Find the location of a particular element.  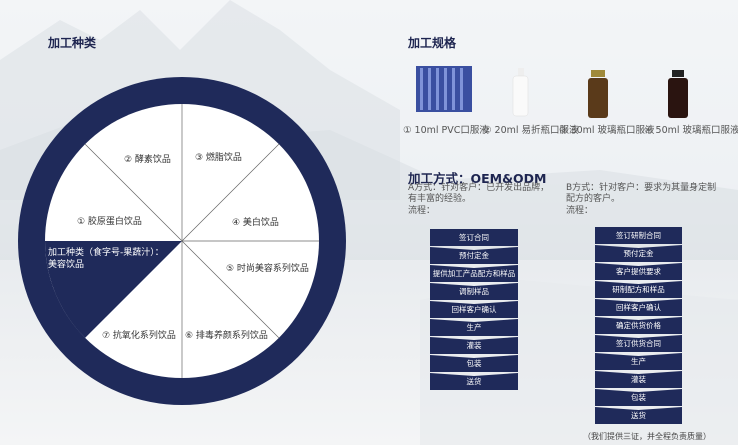

product-label-2: ② 20ml 易折瓶口服液 is located at coordinates (531, 130).